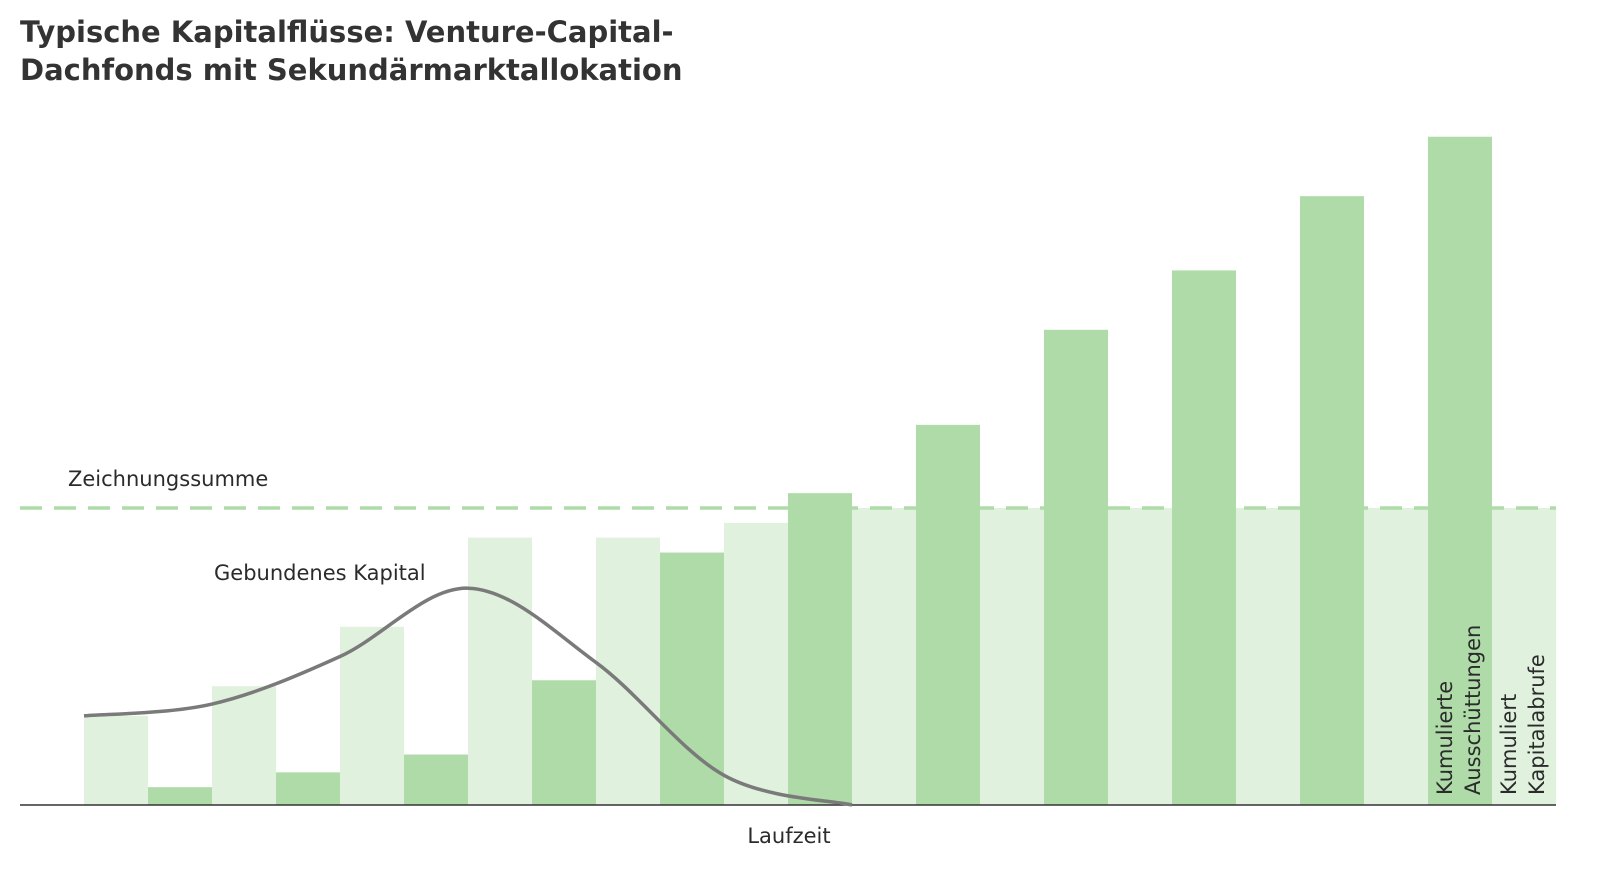 The width and height of the screenshot is (1600, 882). I want to click on series-label: Kumulierte Ausschüttungen, so click(1459, 710).